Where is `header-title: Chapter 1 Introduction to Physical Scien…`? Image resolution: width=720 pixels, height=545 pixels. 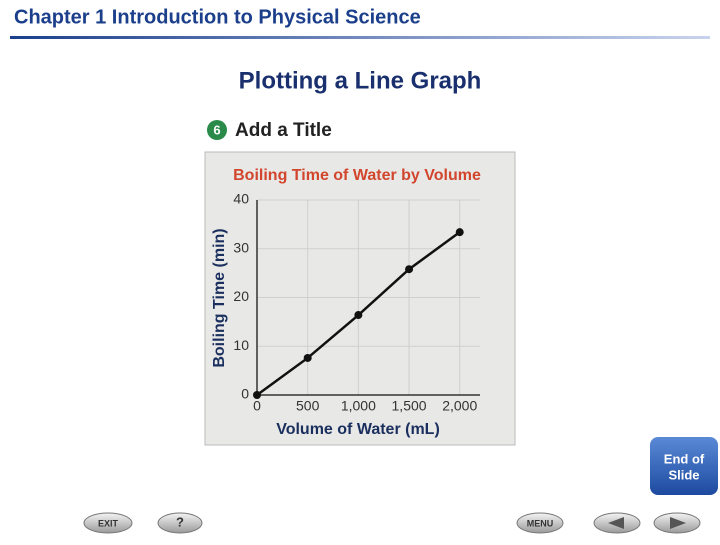 header-title: Chapter 1 Introduction to Physical Scien… is located at coordinates (217, 17).